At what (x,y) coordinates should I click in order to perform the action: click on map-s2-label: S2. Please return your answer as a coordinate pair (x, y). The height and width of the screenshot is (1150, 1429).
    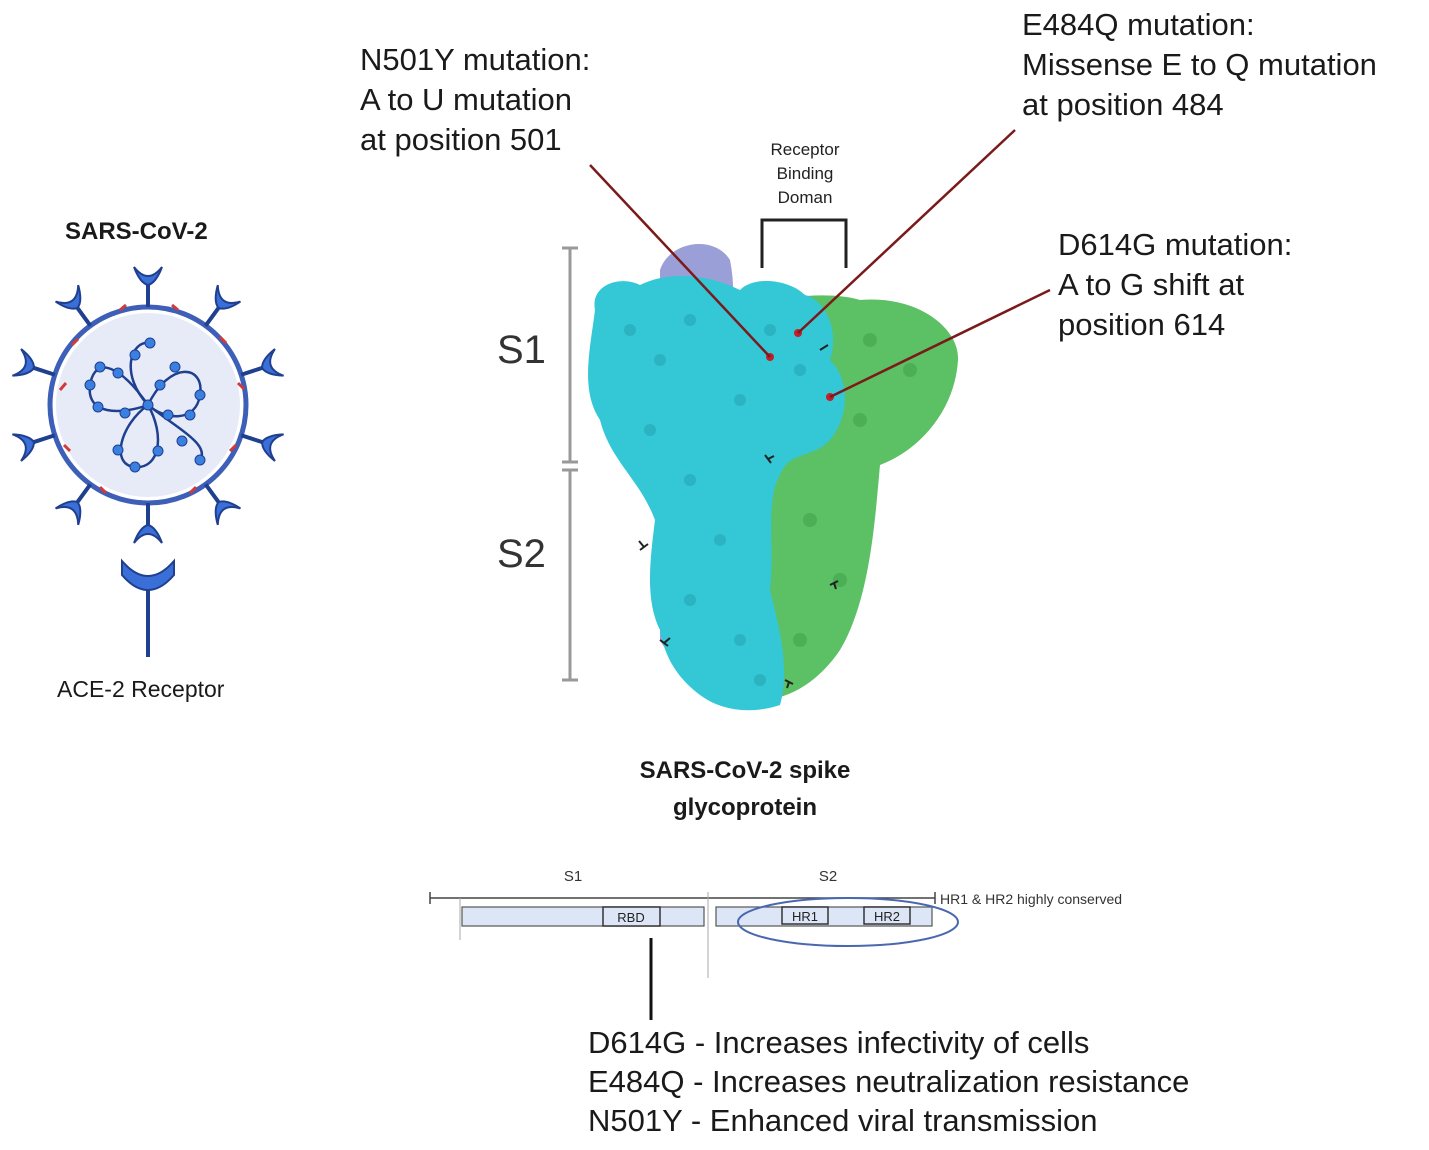
    Looking at the image, I should click on (828, 876).